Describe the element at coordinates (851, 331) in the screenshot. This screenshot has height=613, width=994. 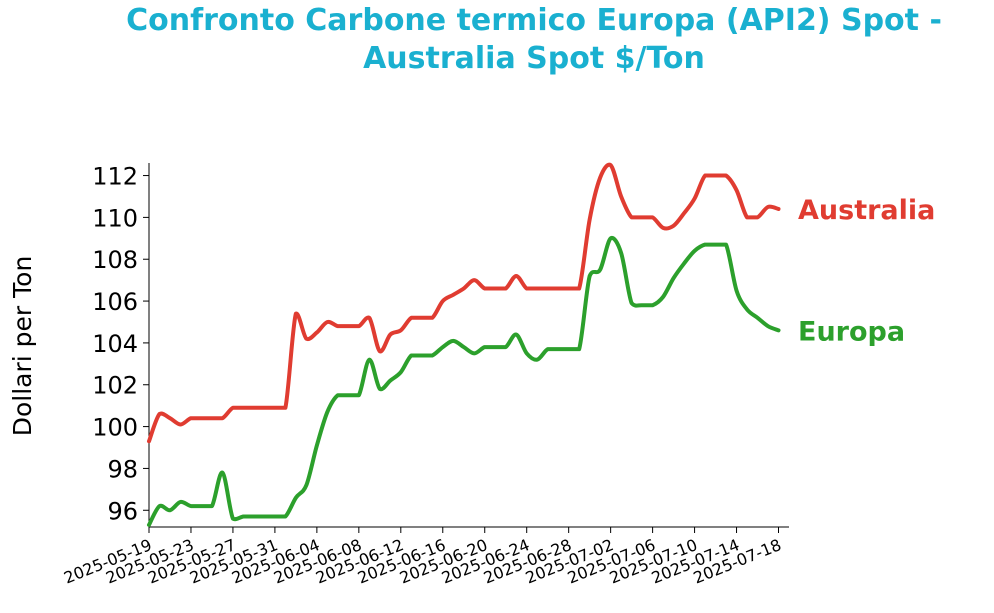
I see `series-label-europa: Europa` at that location.